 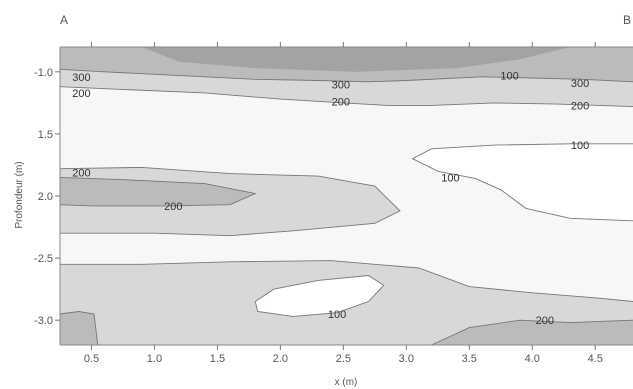 What do you see at coordinates (595, 359) in the screenshot?
I see `x-tick-label: 4.5` at bounding box center [595, 359].